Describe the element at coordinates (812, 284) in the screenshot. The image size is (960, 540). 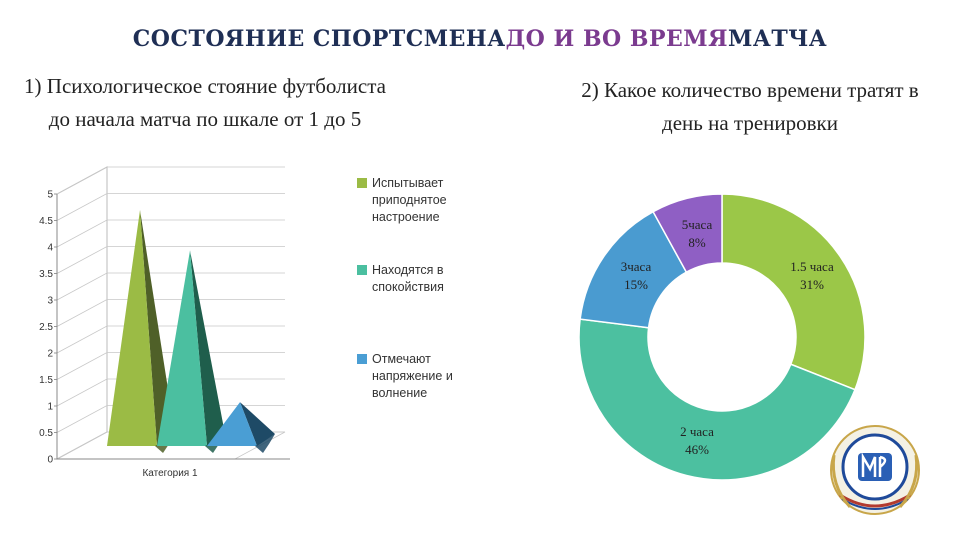
I see `slice-percent: 31%` at that location.